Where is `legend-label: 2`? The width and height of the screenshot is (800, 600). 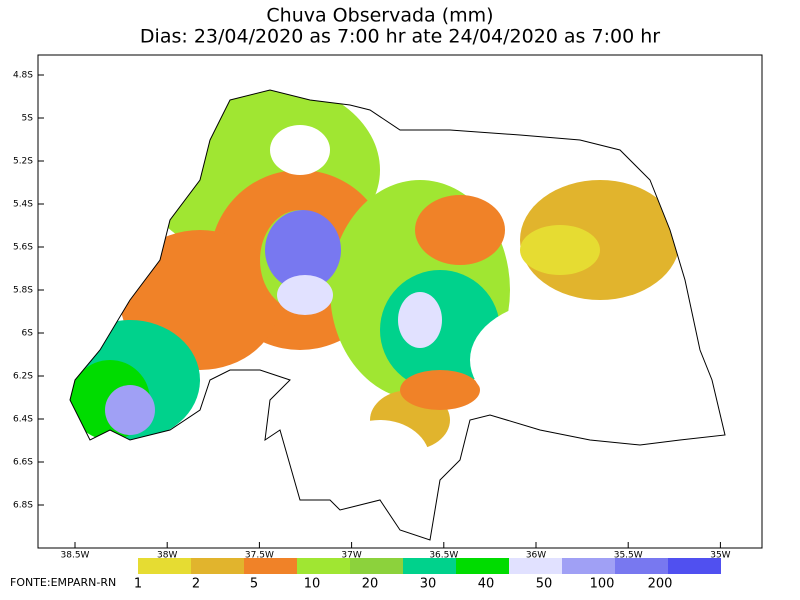 legend-label: 2 is located at coordinates (196, 584).